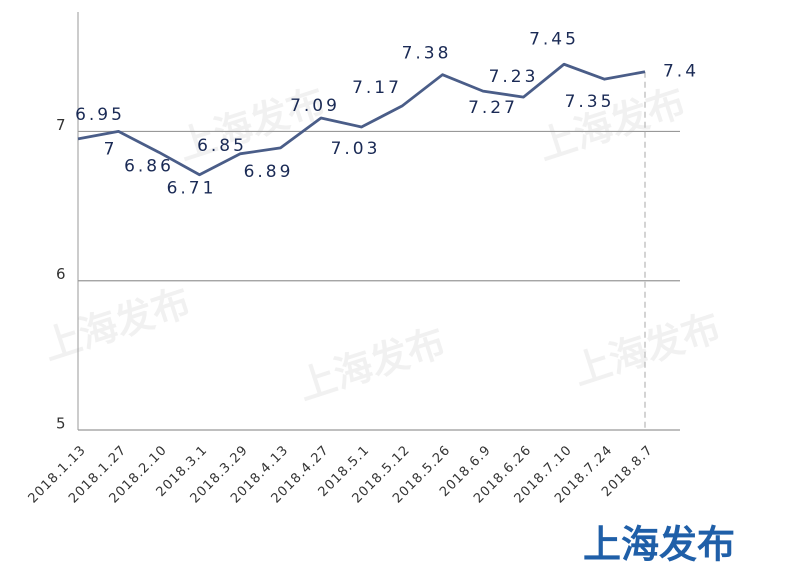  What do you see at coordinates (315, 106) in the screenshot?
I see `data-label: 7.09` at bounding box center [315, 106].